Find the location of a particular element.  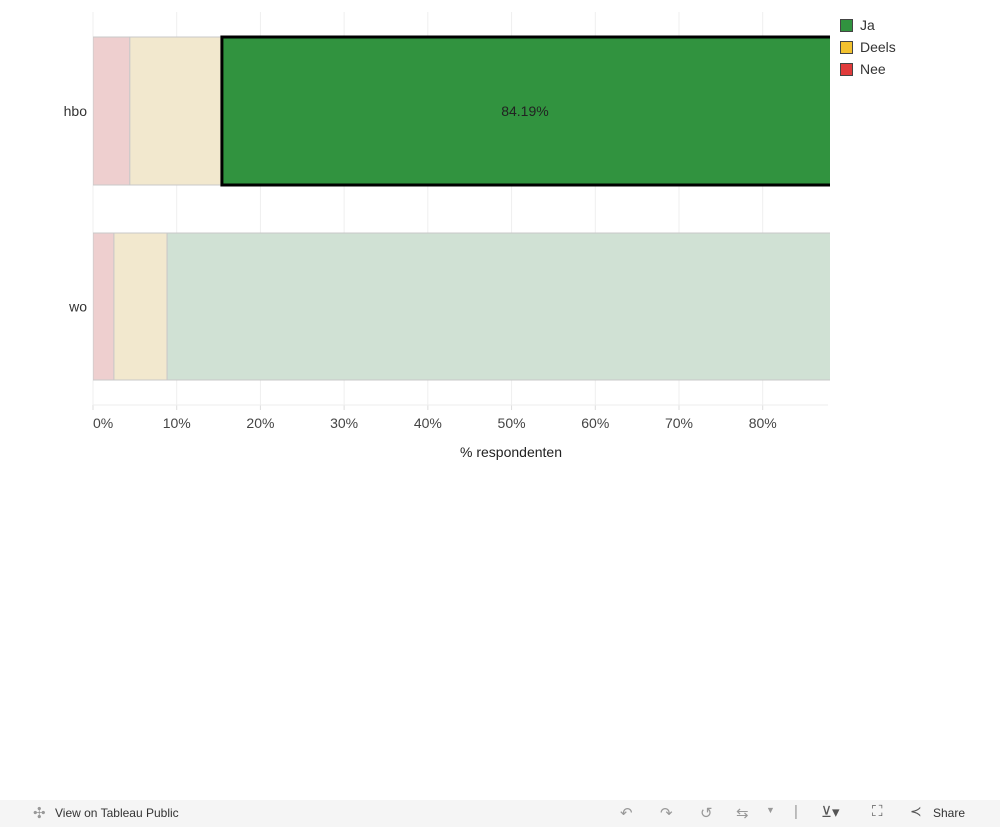

bar-segment-hbo-nee is located at coordinates (112, 111).